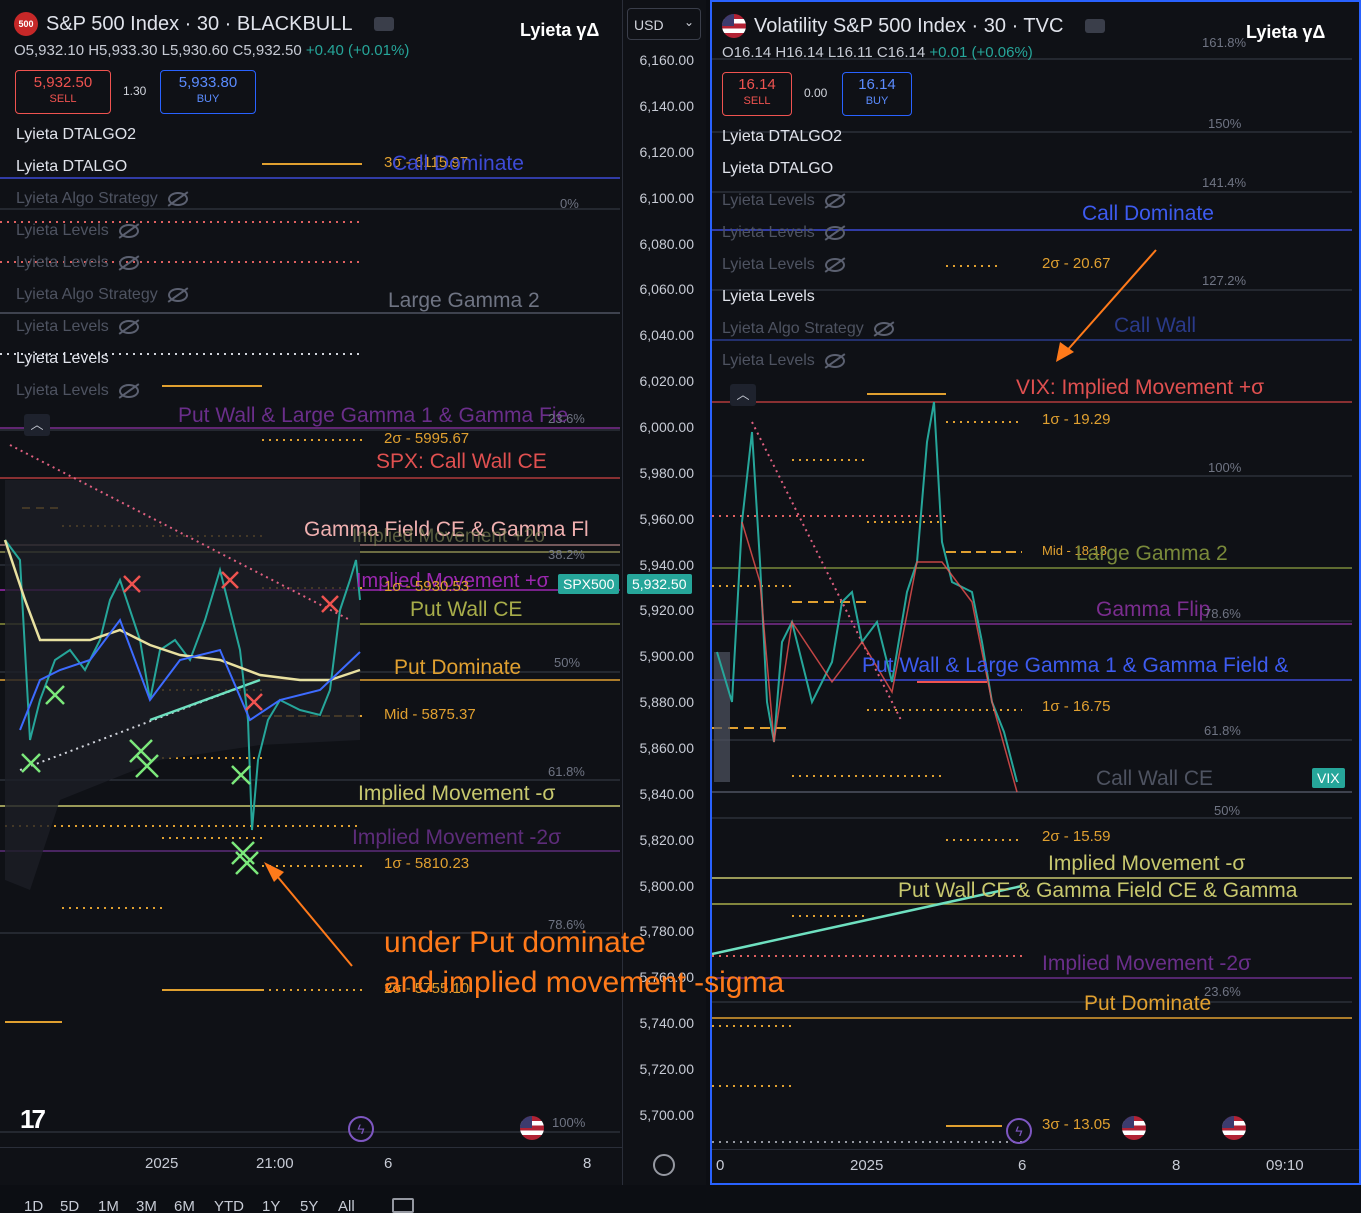 The height and width of the screenshot is (1213, 1361). I want to click on level-2sigma-up: 2σ - 20.67, so click(1076, 263).